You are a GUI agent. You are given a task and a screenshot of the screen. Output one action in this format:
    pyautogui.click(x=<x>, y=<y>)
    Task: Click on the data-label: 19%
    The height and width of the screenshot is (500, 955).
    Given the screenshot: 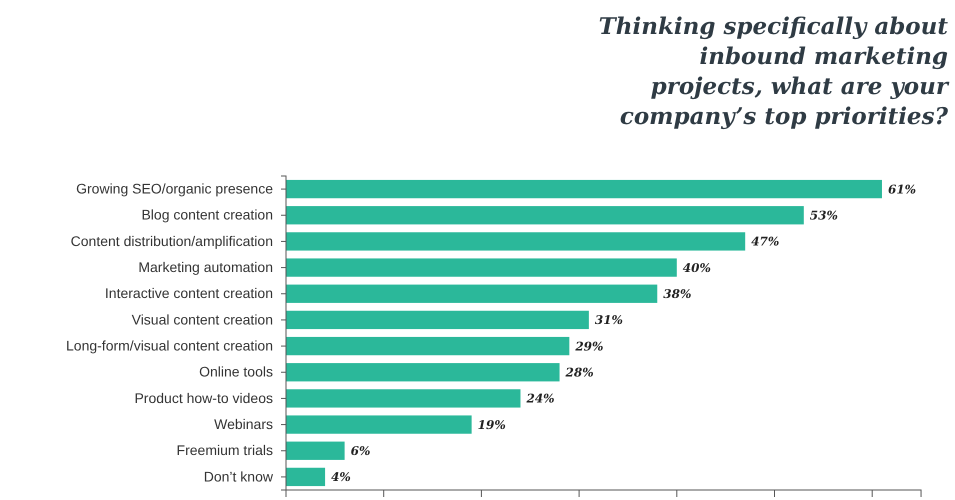 What is the action you would take?
    pyautogui.click(x=492, y=425)
    